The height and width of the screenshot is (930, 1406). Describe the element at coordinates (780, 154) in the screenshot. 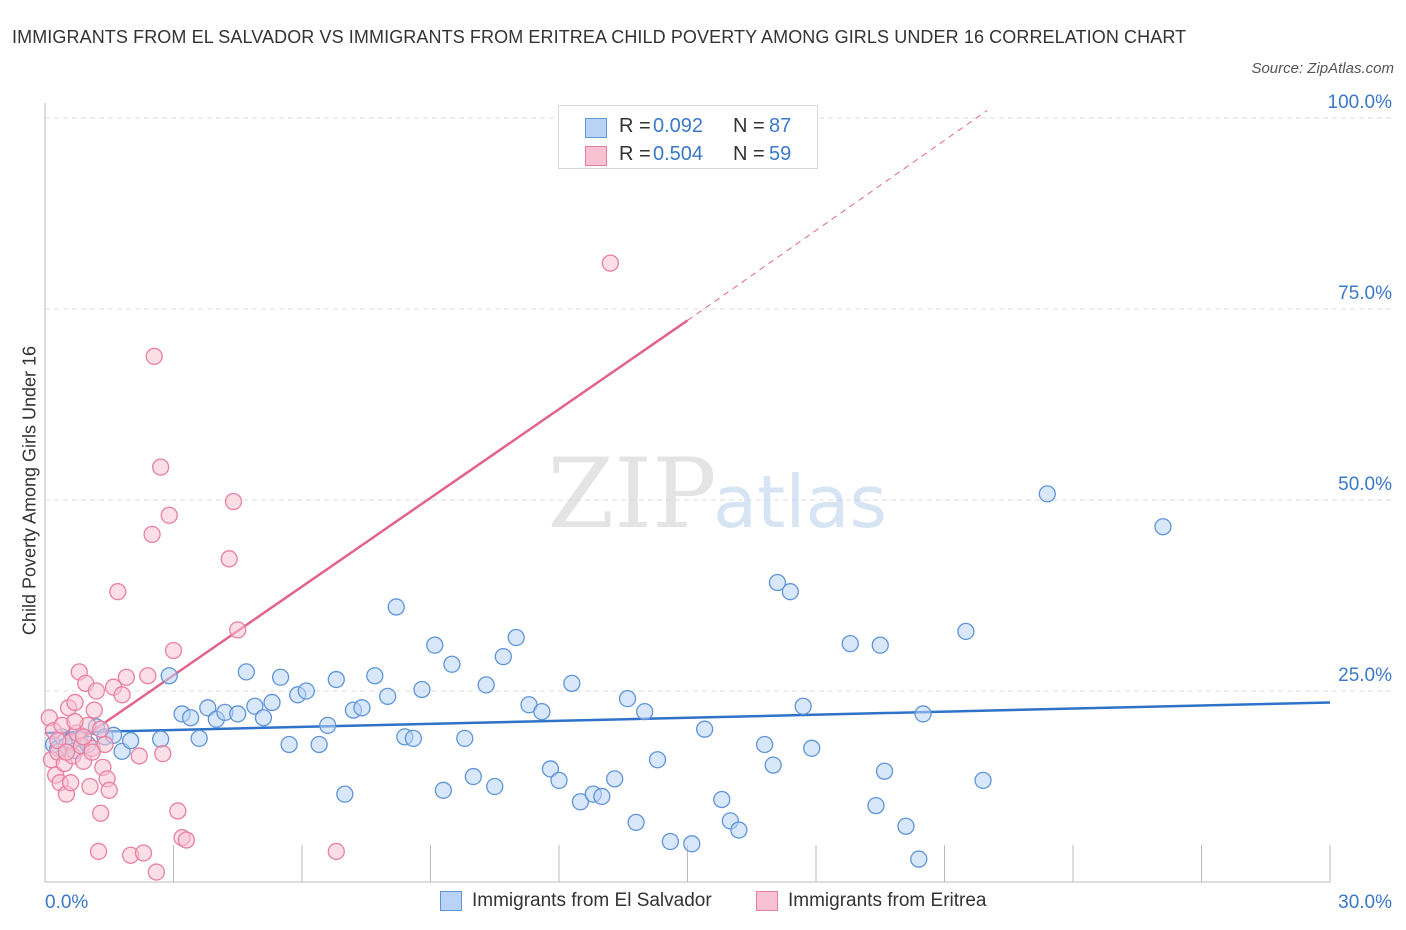

I see `n-value: 59` at that location.